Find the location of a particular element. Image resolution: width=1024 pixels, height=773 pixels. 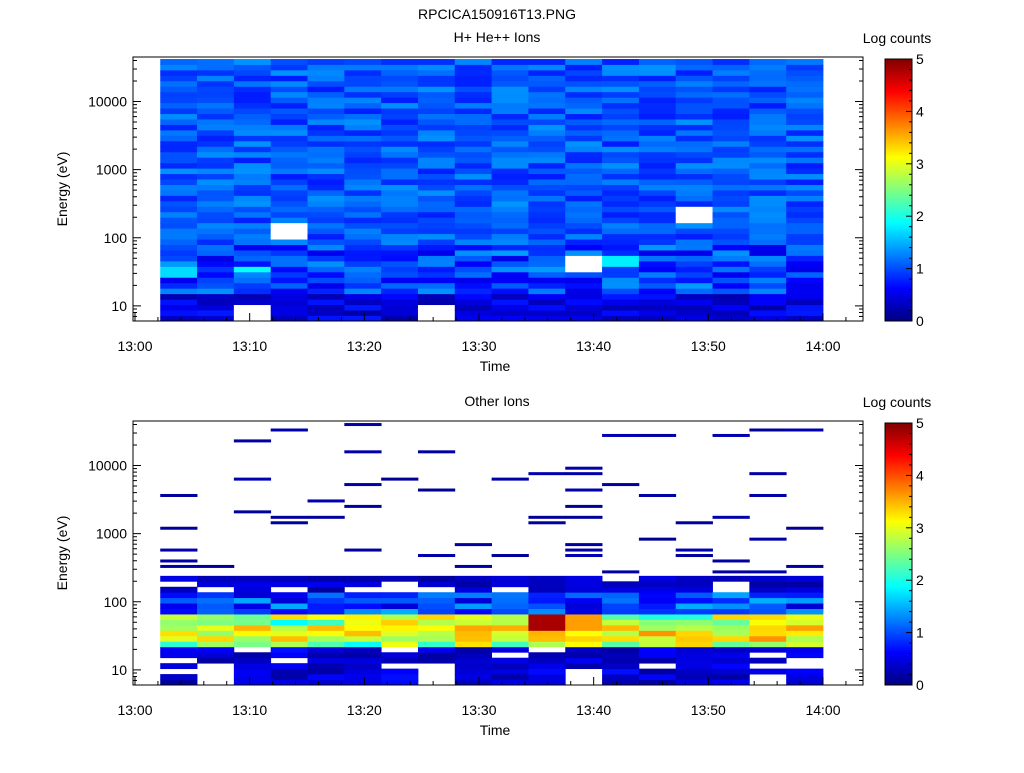

panel-title: H+ He++ Ions is located at coordinates (497, 37).